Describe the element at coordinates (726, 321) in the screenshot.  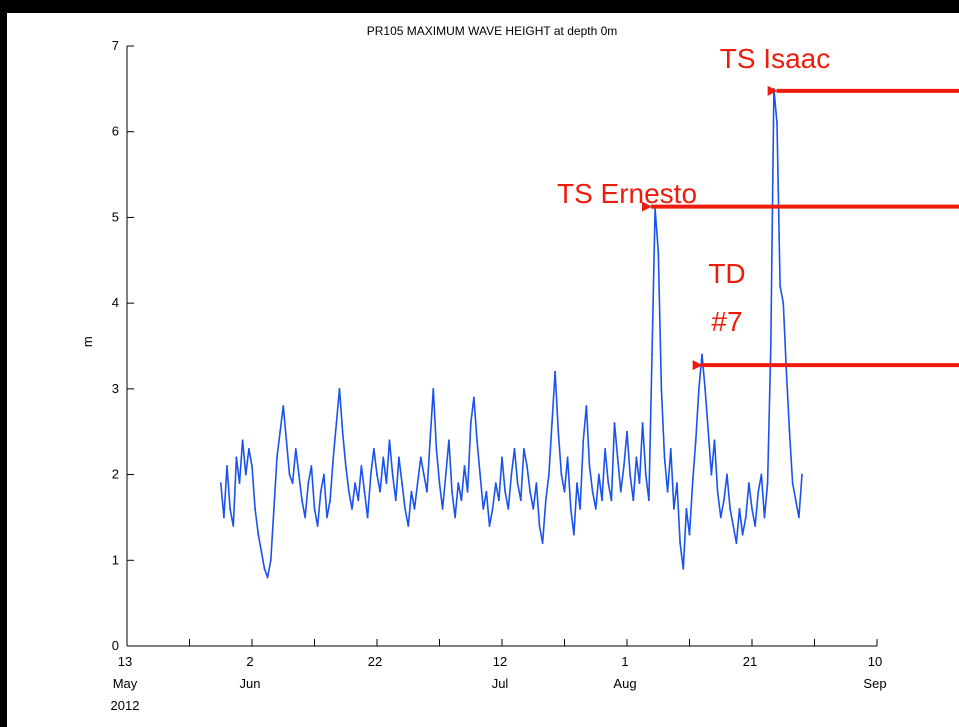
I see `annotation-td7-line: #7` at that location.